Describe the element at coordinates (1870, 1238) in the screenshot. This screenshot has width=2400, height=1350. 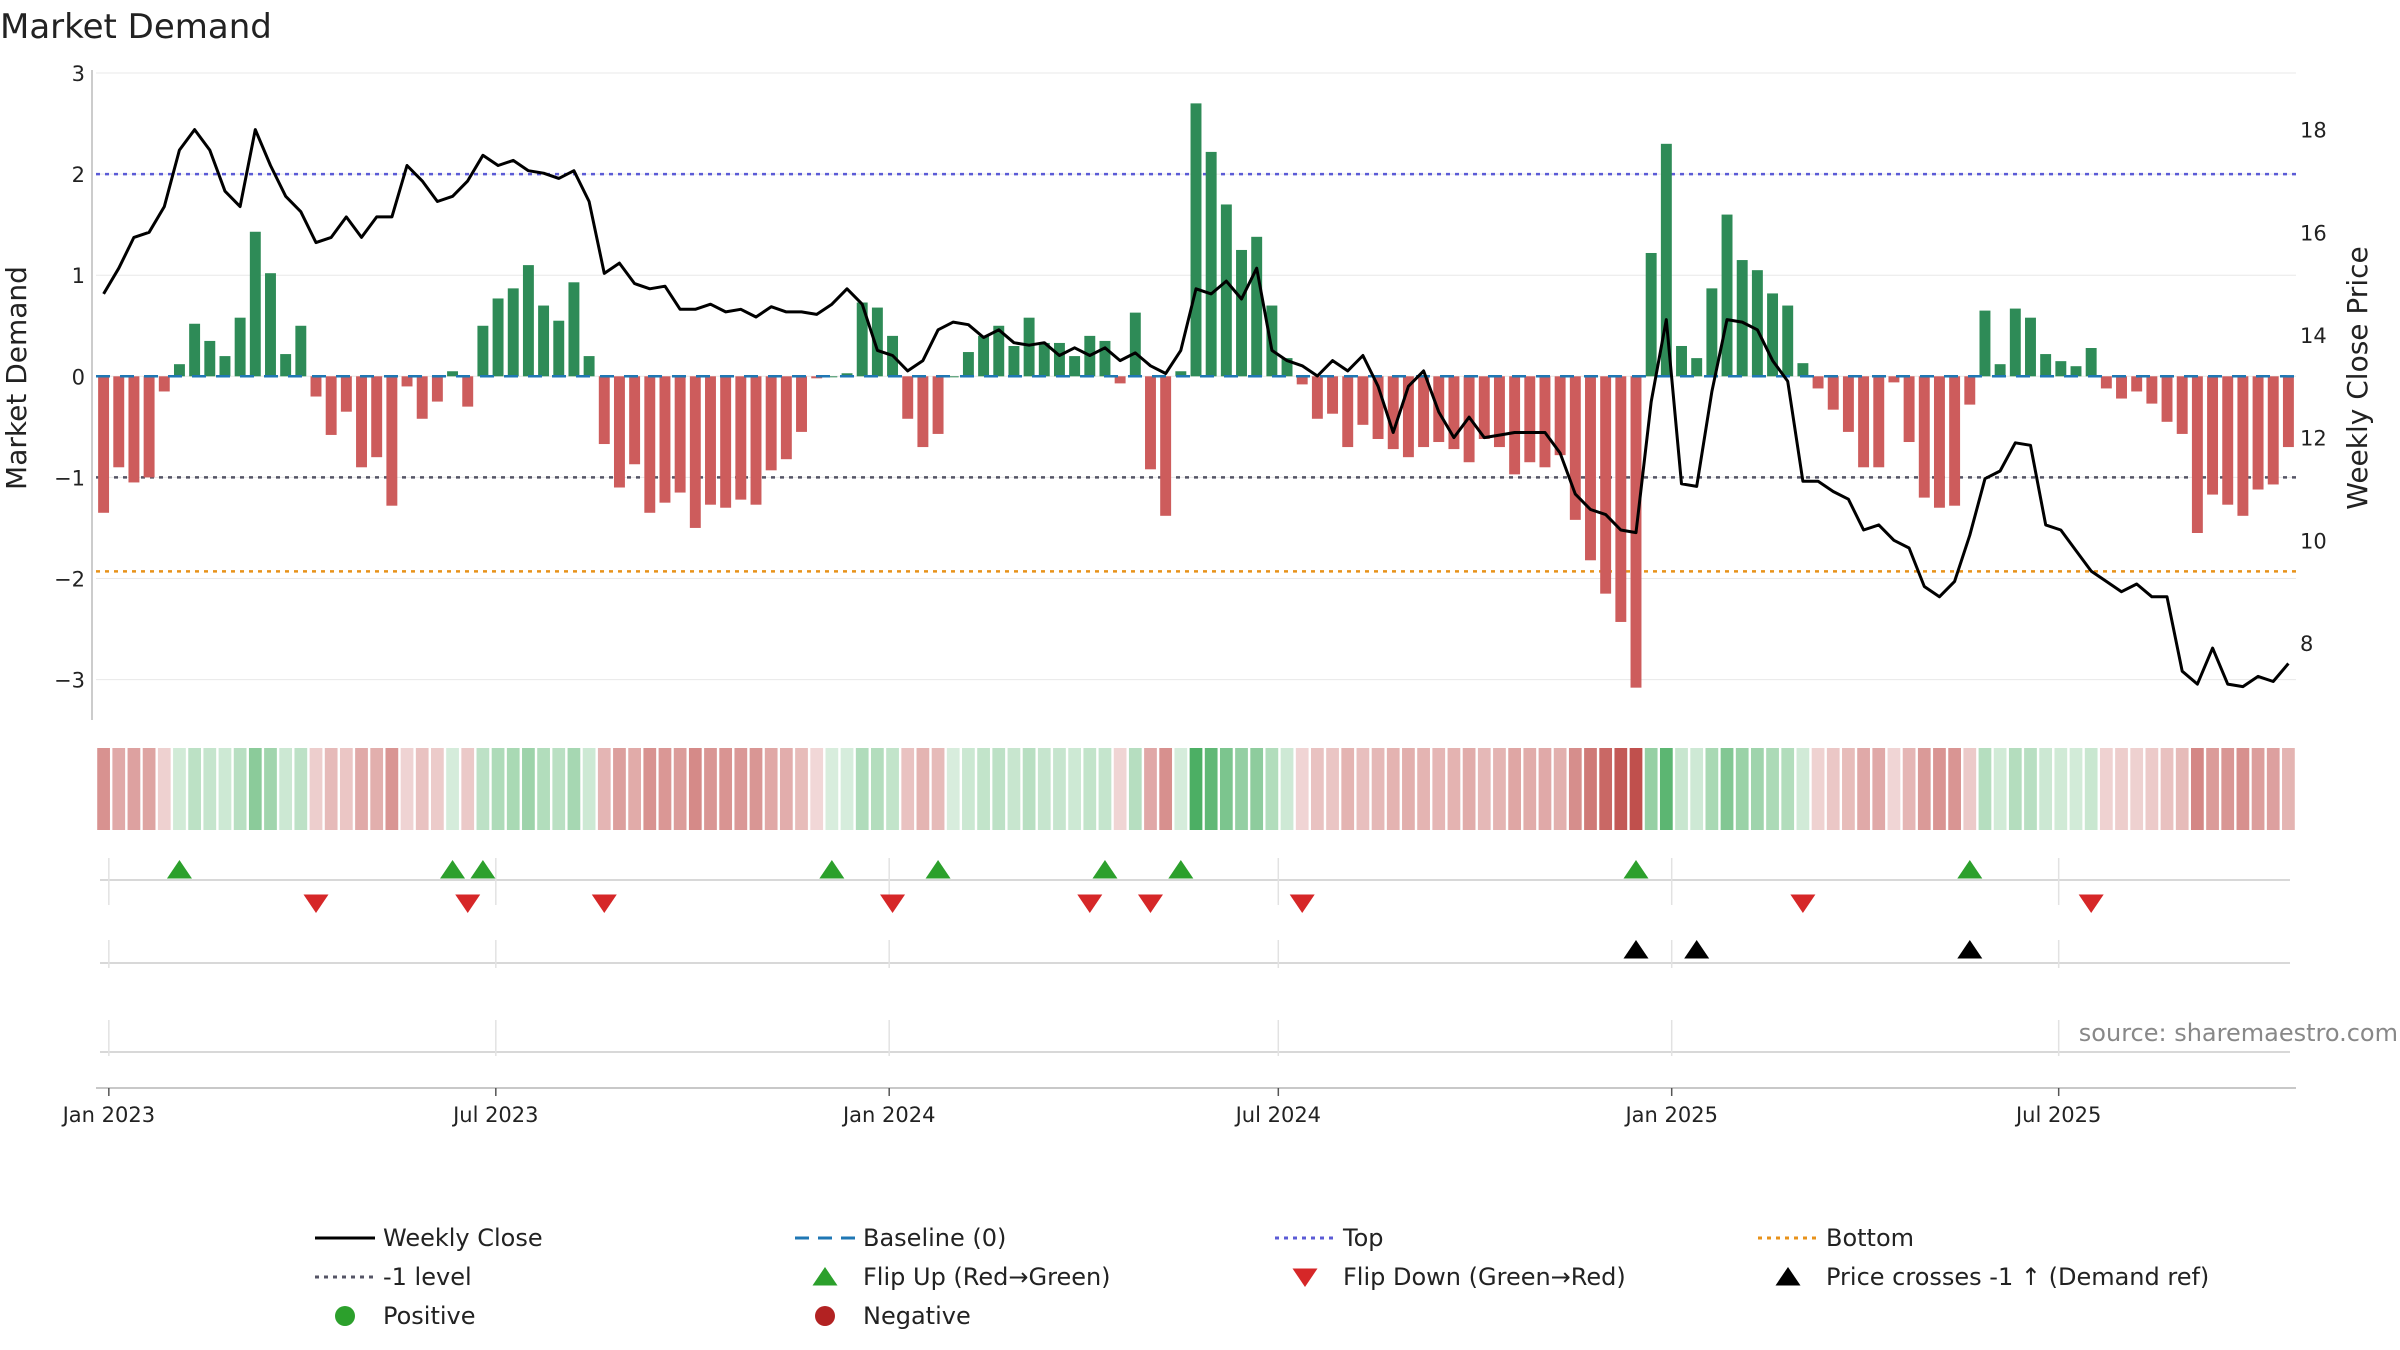
I see `legend-label: Bottom` at that location.